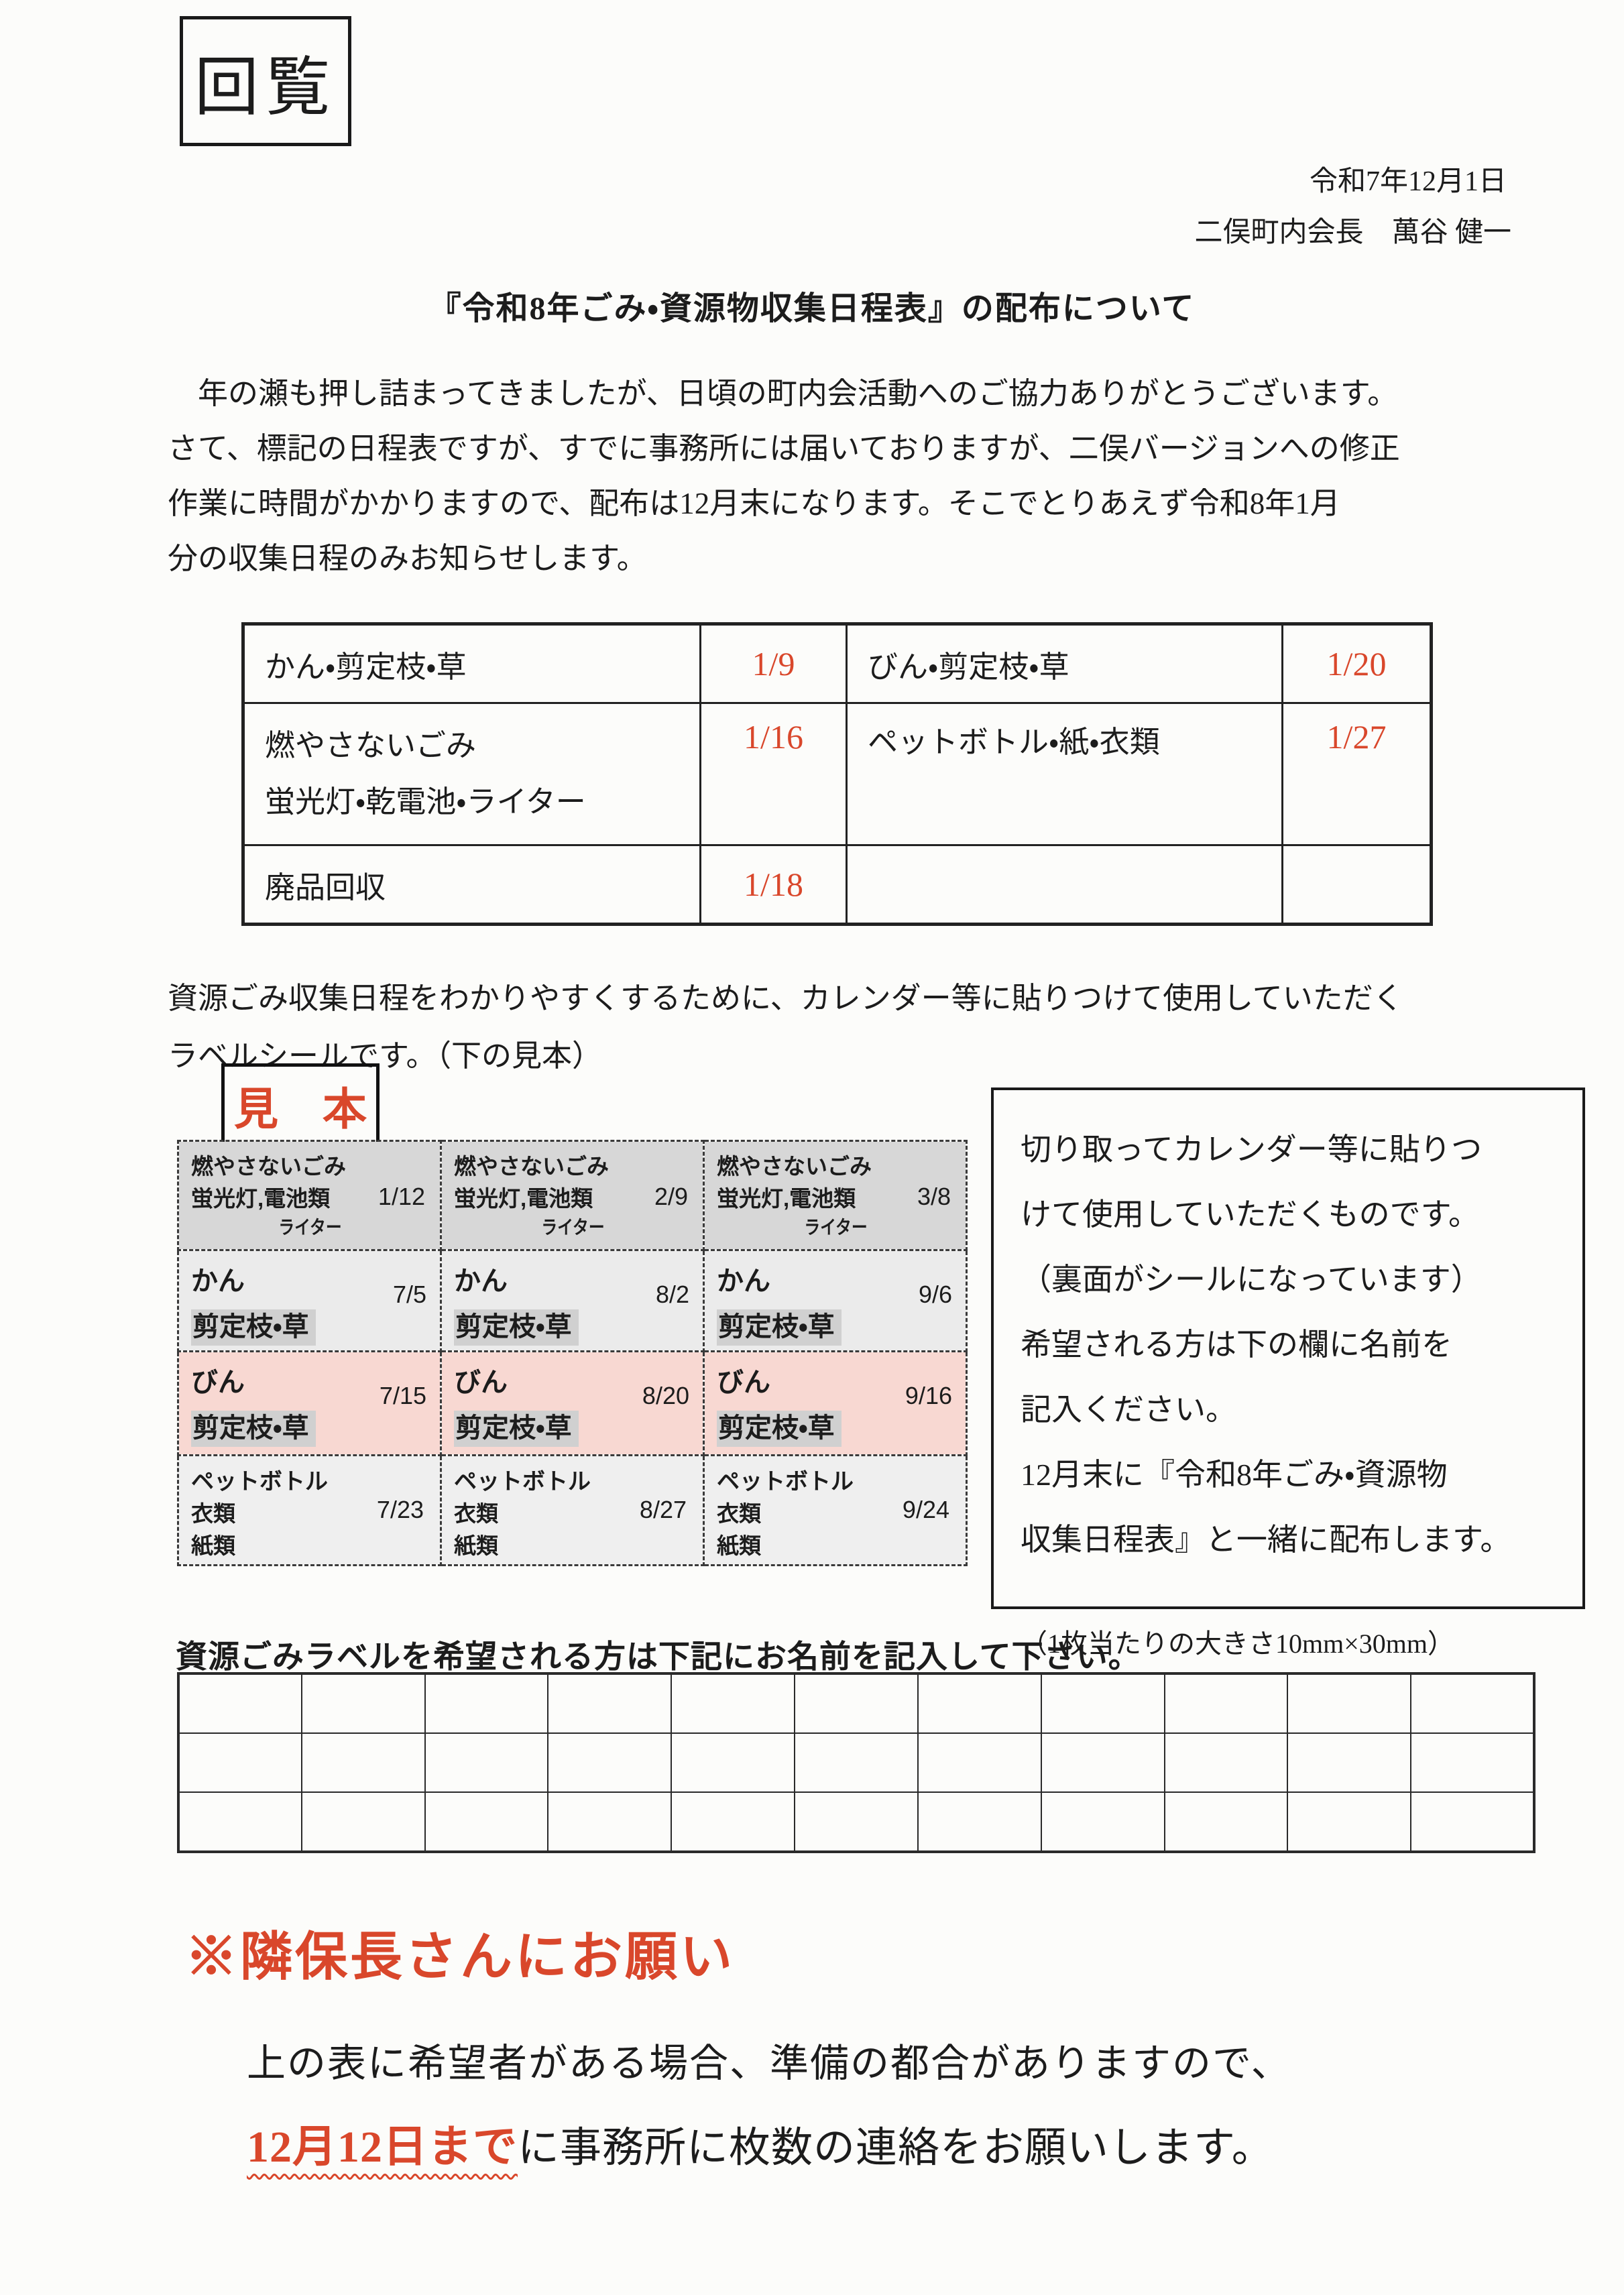 The height and width of the screenshot is (2295, 1624). What do you see at coordinates (925, 1510) in the screenshot?
I see `label-date: 9/24` at bounding box center [925, 1510].